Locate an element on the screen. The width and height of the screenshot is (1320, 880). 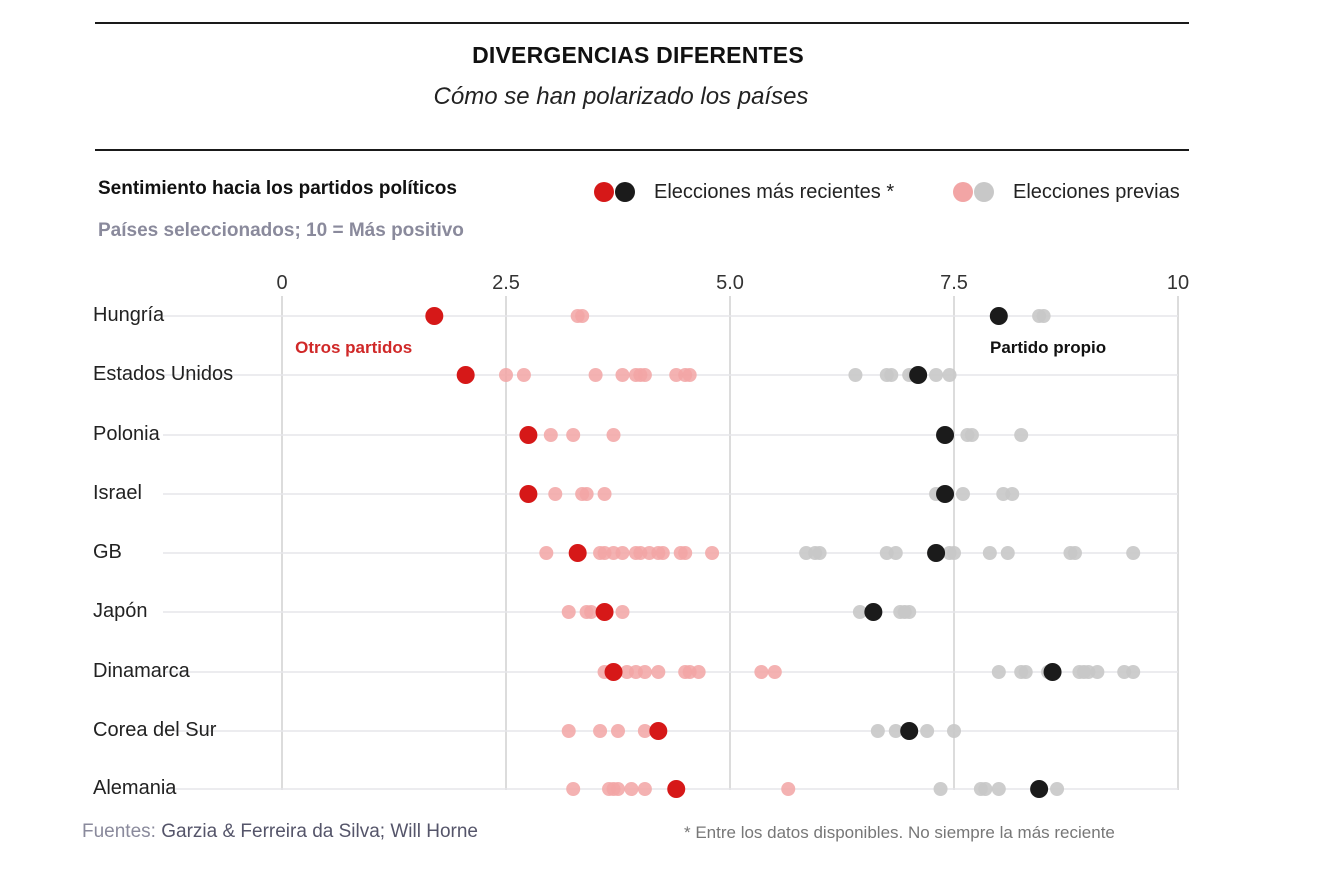
point-own-recent-alemania is located at coordinates (1039, 789).